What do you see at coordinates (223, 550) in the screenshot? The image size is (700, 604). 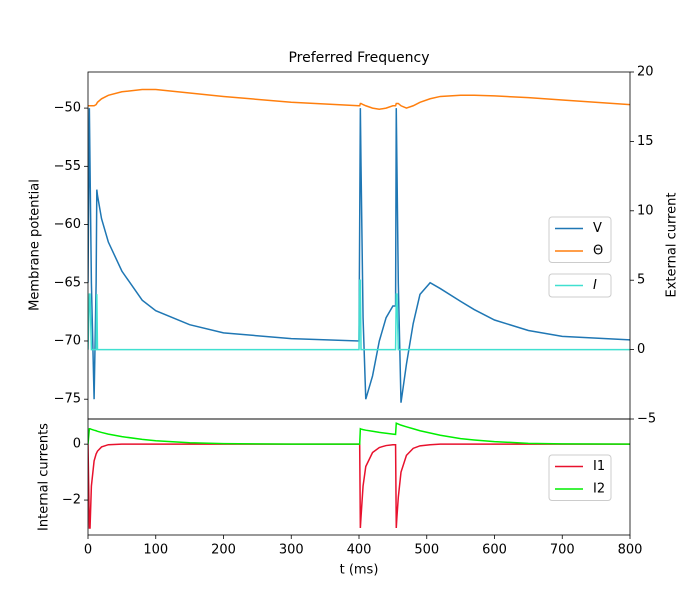 I see `x-tick-label: 200` at bounding box center [223, 550].